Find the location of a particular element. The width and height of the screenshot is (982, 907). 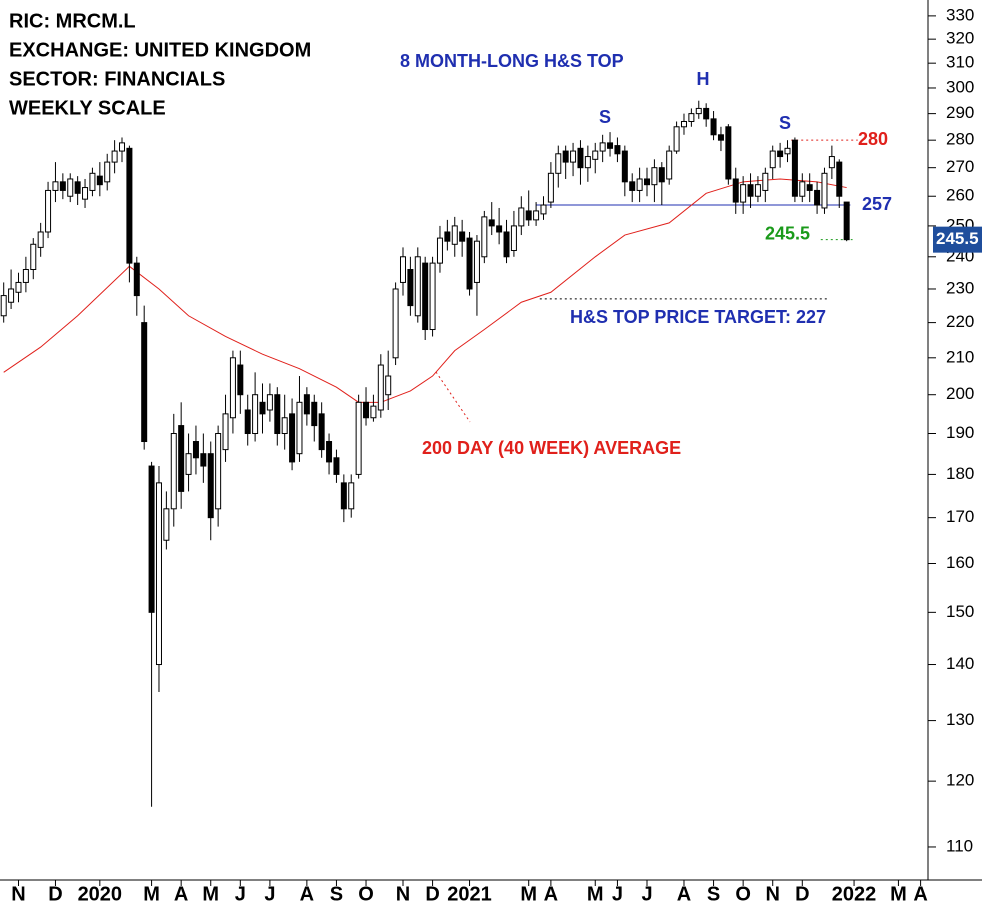

y-tick-label: 160 is located at coordinates (960, 562).